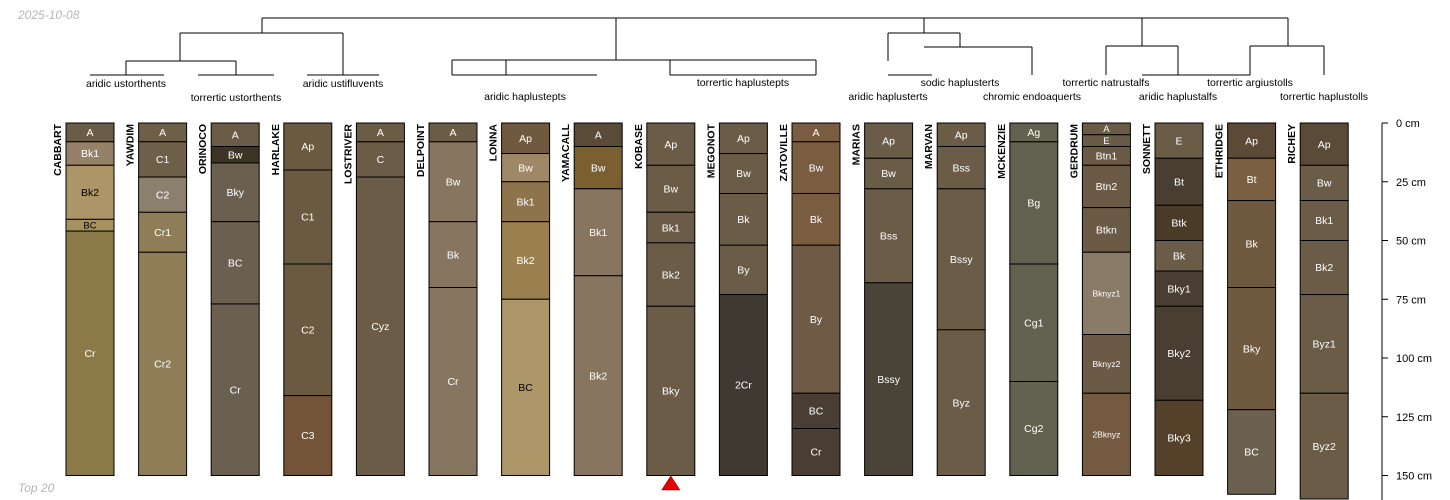 Image resolution: width=1450 pixels, height=500 pixels. I want to click on taxon-label: torrertic ustorthents, so click(236, 98).